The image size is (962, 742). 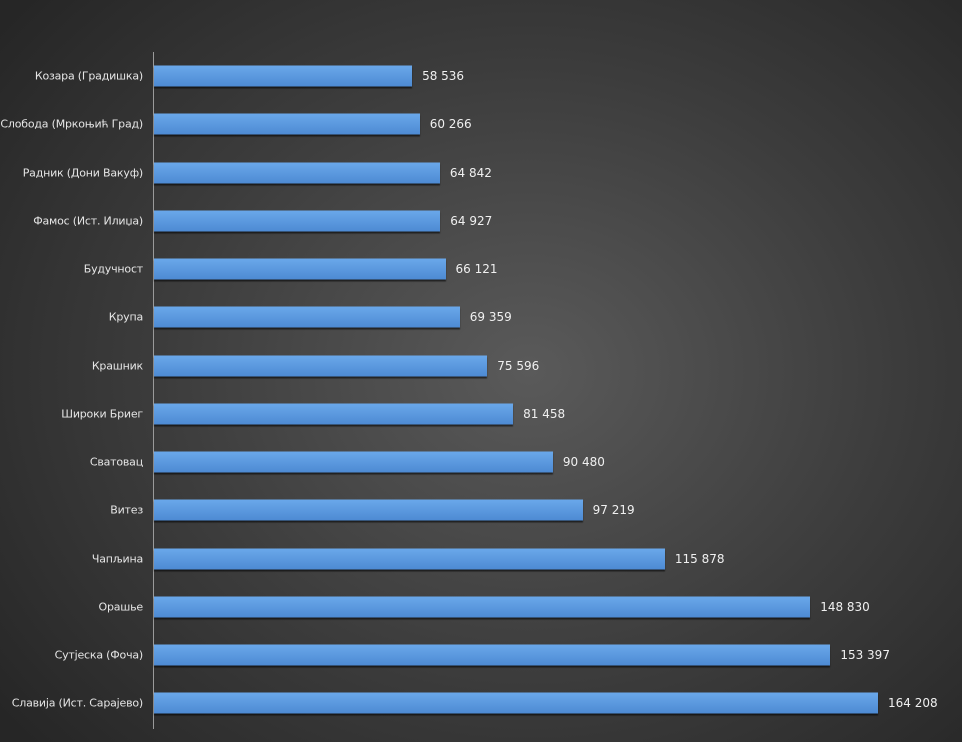 What do you see at coordinates (490, 317) in the screenshot?
I see `data-label: 69 359` at bounding box center [490, 317].